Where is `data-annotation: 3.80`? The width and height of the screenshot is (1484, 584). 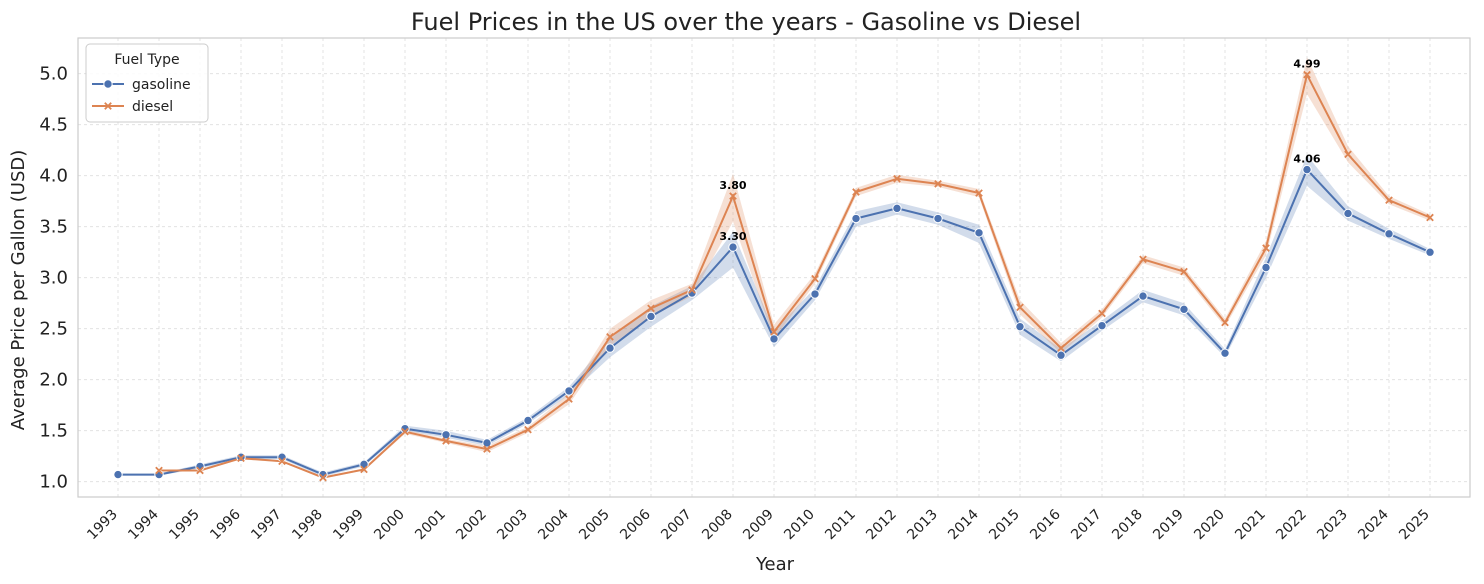
data-annotation: 3.80 is located at coordinates (732, 185).